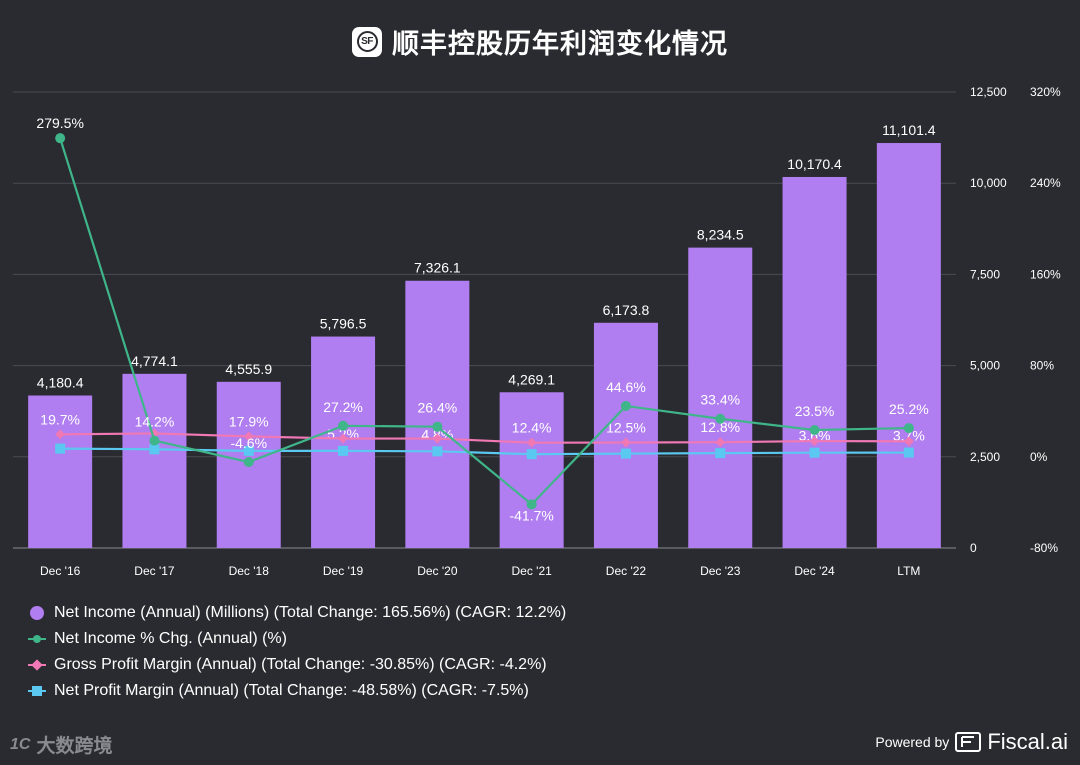 This screenshot has width=1080, height=765. I want to click on x-axis-tick-label: LTM, so click(908, 571).